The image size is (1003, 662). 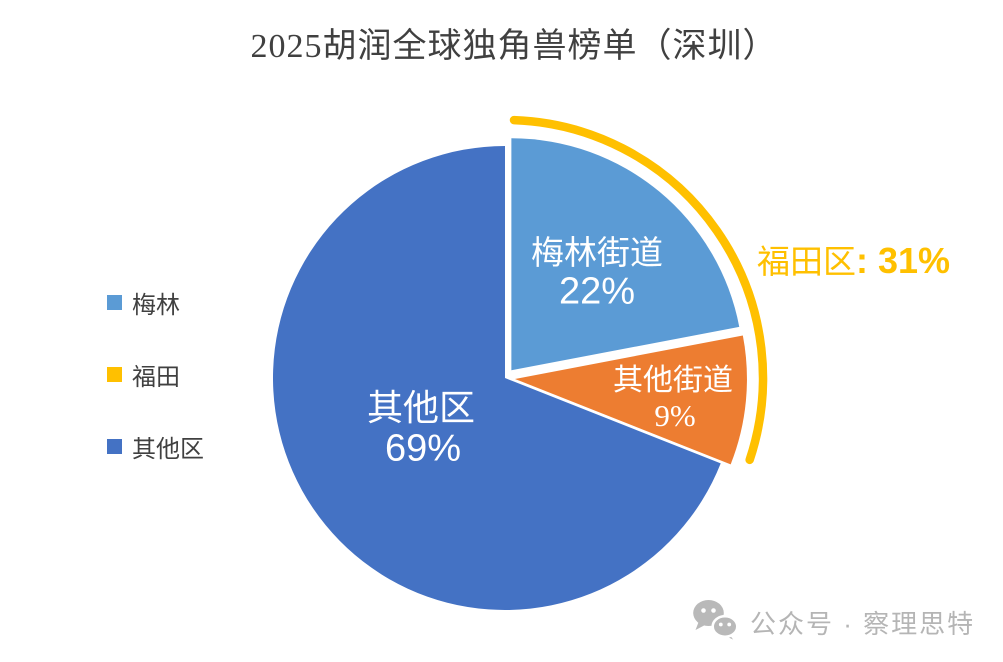 I want to click on legend-label-futian: 福田, so click(x=156, y=378).